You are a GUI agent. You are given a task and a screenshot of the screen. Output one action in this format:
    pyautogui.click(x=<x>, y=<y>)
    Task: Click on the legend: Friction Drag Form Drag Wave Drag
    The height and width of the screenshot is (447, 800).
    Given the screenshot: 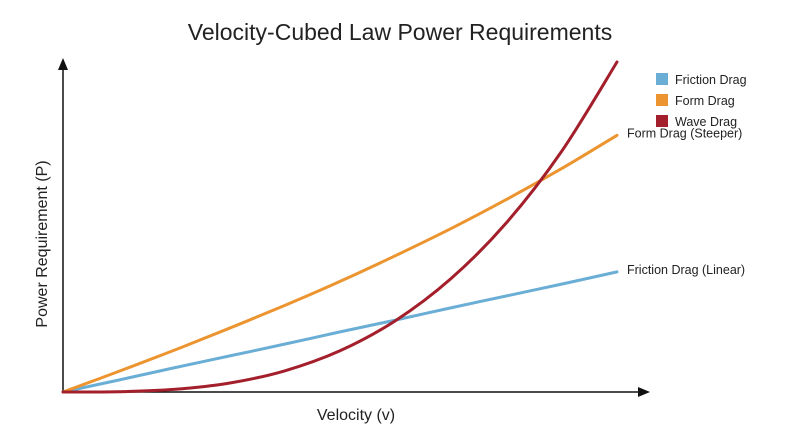 What is the action you would take?
    pyautogui.click(x=701, y=101)
    